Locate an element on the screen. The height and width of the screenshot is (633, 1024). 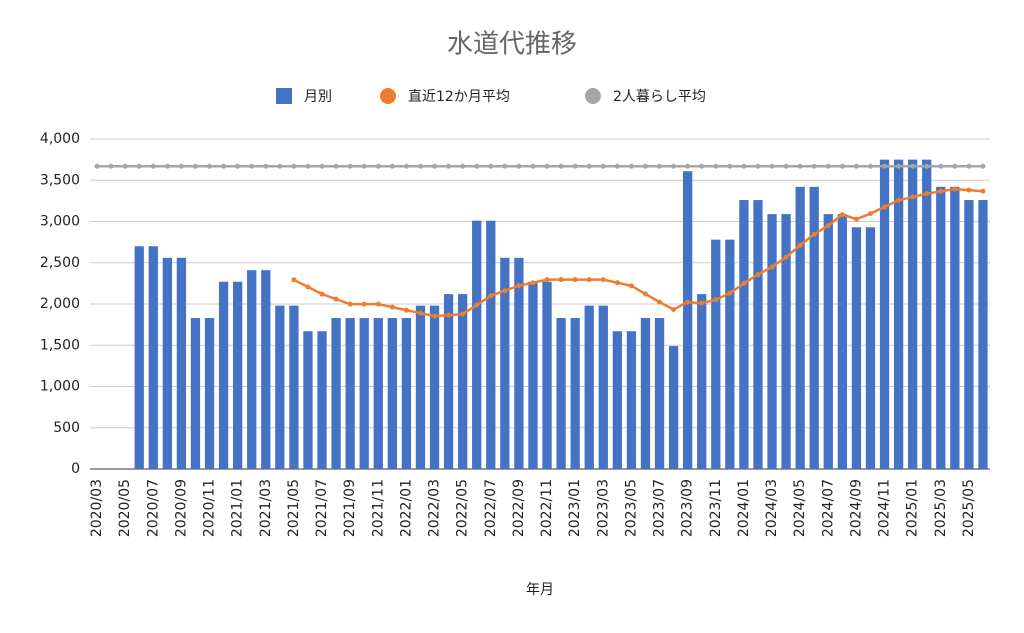
x-tick-label: 2025/03 is located at coordinates (941, 508).